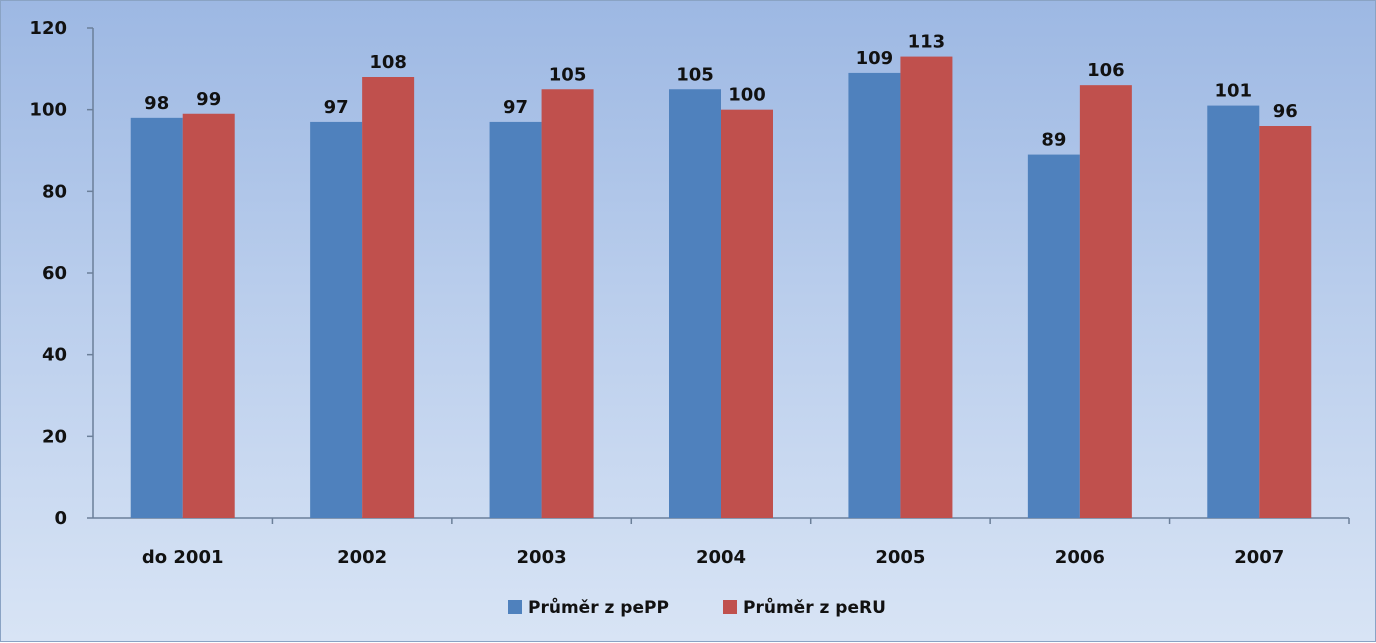  Describe the element at coordinates (54, 355) in the screenshot. I see `y-tick-label: 40` at that location.